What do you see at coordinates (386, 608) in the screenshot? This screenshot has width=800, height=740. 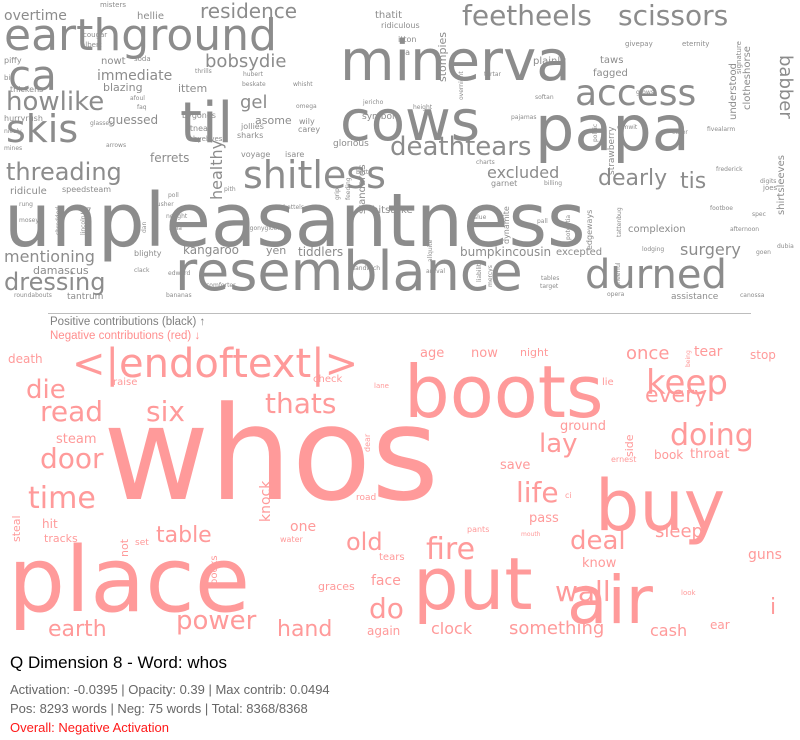 I see `negative-word-16: do` at bounding box center [386, 608].